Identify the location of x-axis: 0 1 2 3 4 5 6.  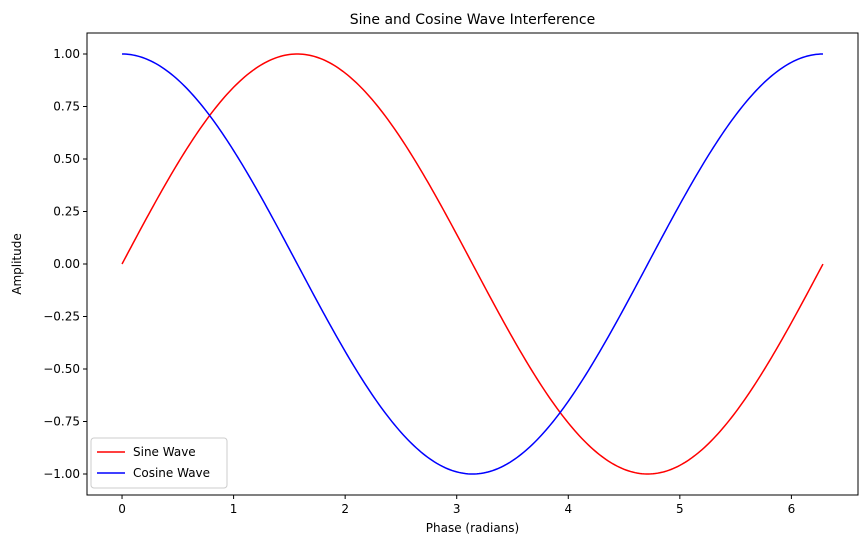
(456, 505).